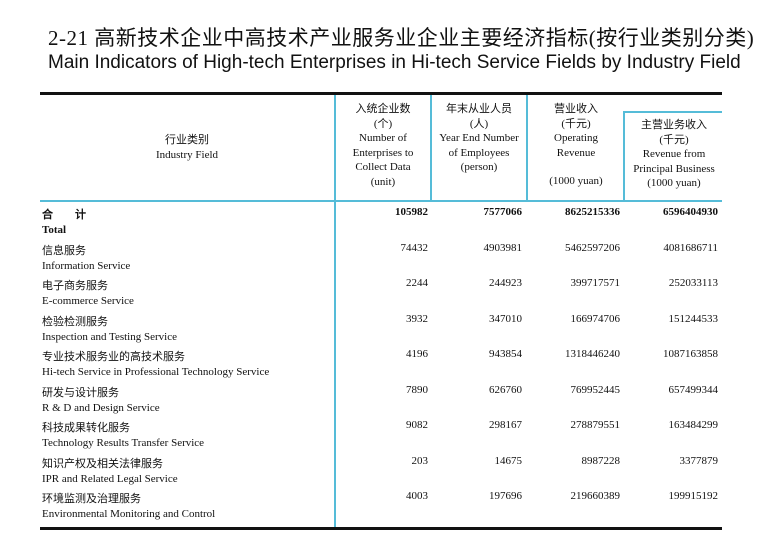 The height and width of the screenshot is (558, 769). What do you see at coordinates (595, 389) in the screenshot?
I see `cell-value: 769952445` at bounding box center [595, 389].